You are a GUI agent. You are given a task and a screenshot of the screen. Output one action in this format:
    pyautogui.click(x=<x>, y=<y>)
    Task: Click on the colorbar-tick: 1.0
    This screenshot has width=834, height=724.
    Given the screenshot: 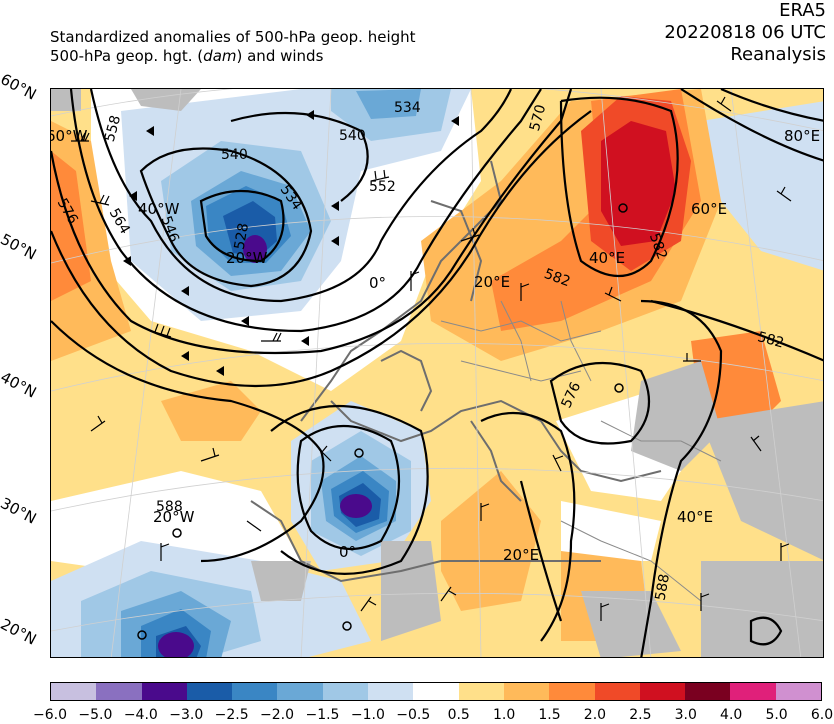 What is the action you would take?
    pyautogui.click(x=504, y=715)
    